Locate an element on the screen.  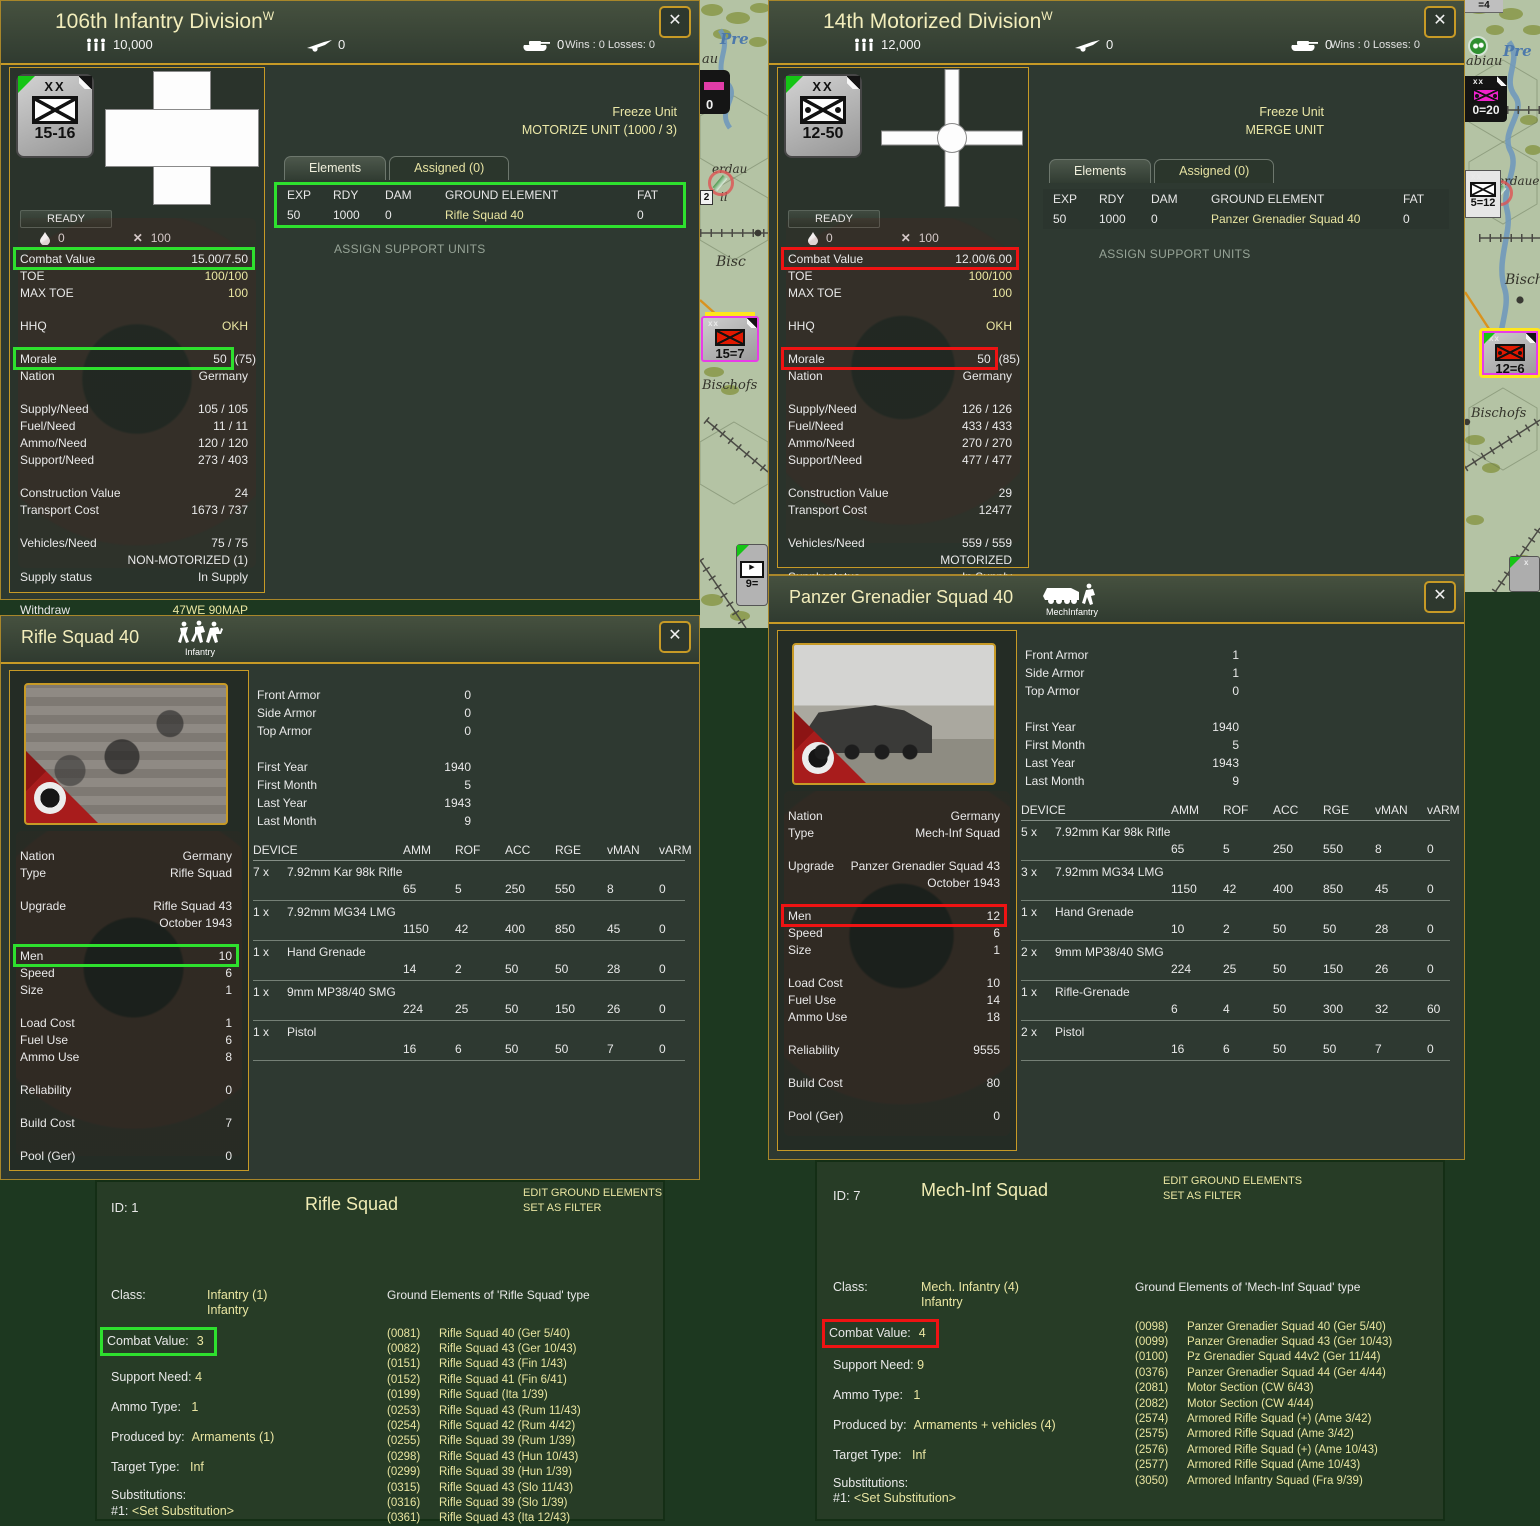
ground-element-item: (0152) Rifle Squad 41 (Fin 6/41) is located at coordinates (477, 1379).